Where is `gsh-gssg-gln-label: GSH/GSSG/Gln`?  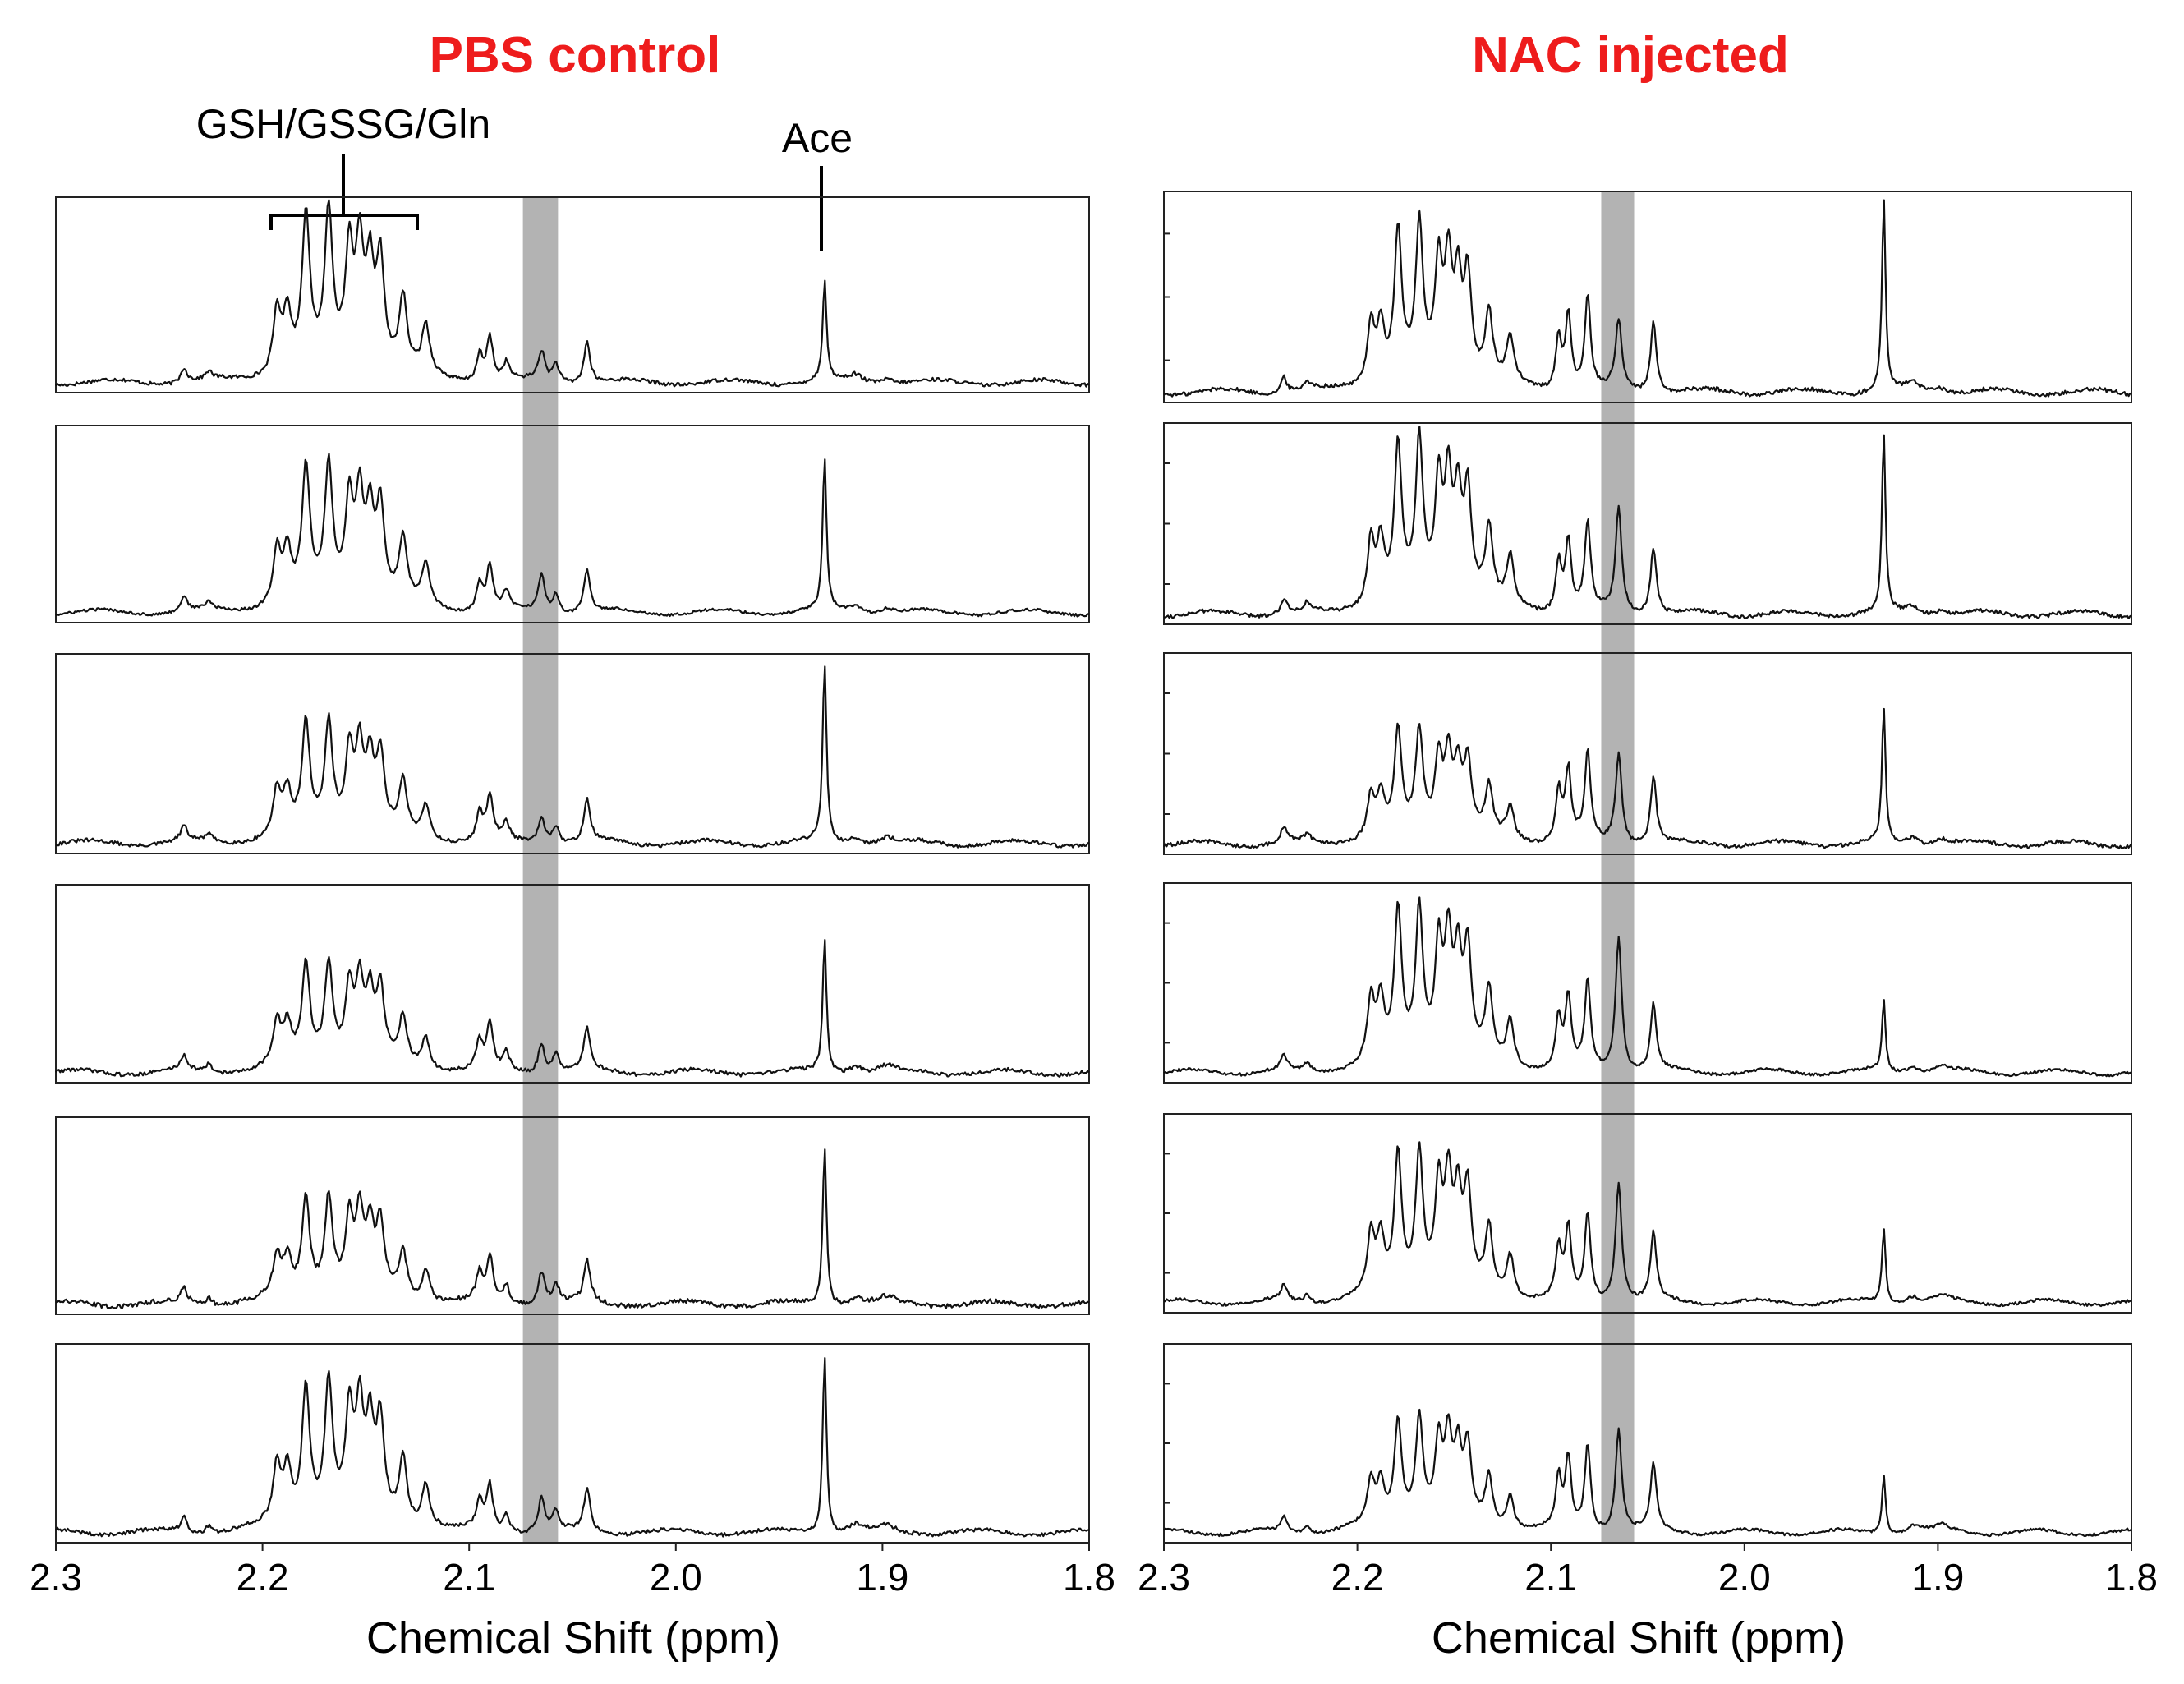 gsh-gssg-gln-label: GSH/GSSG/Gln is located at coordinates (343, 124).